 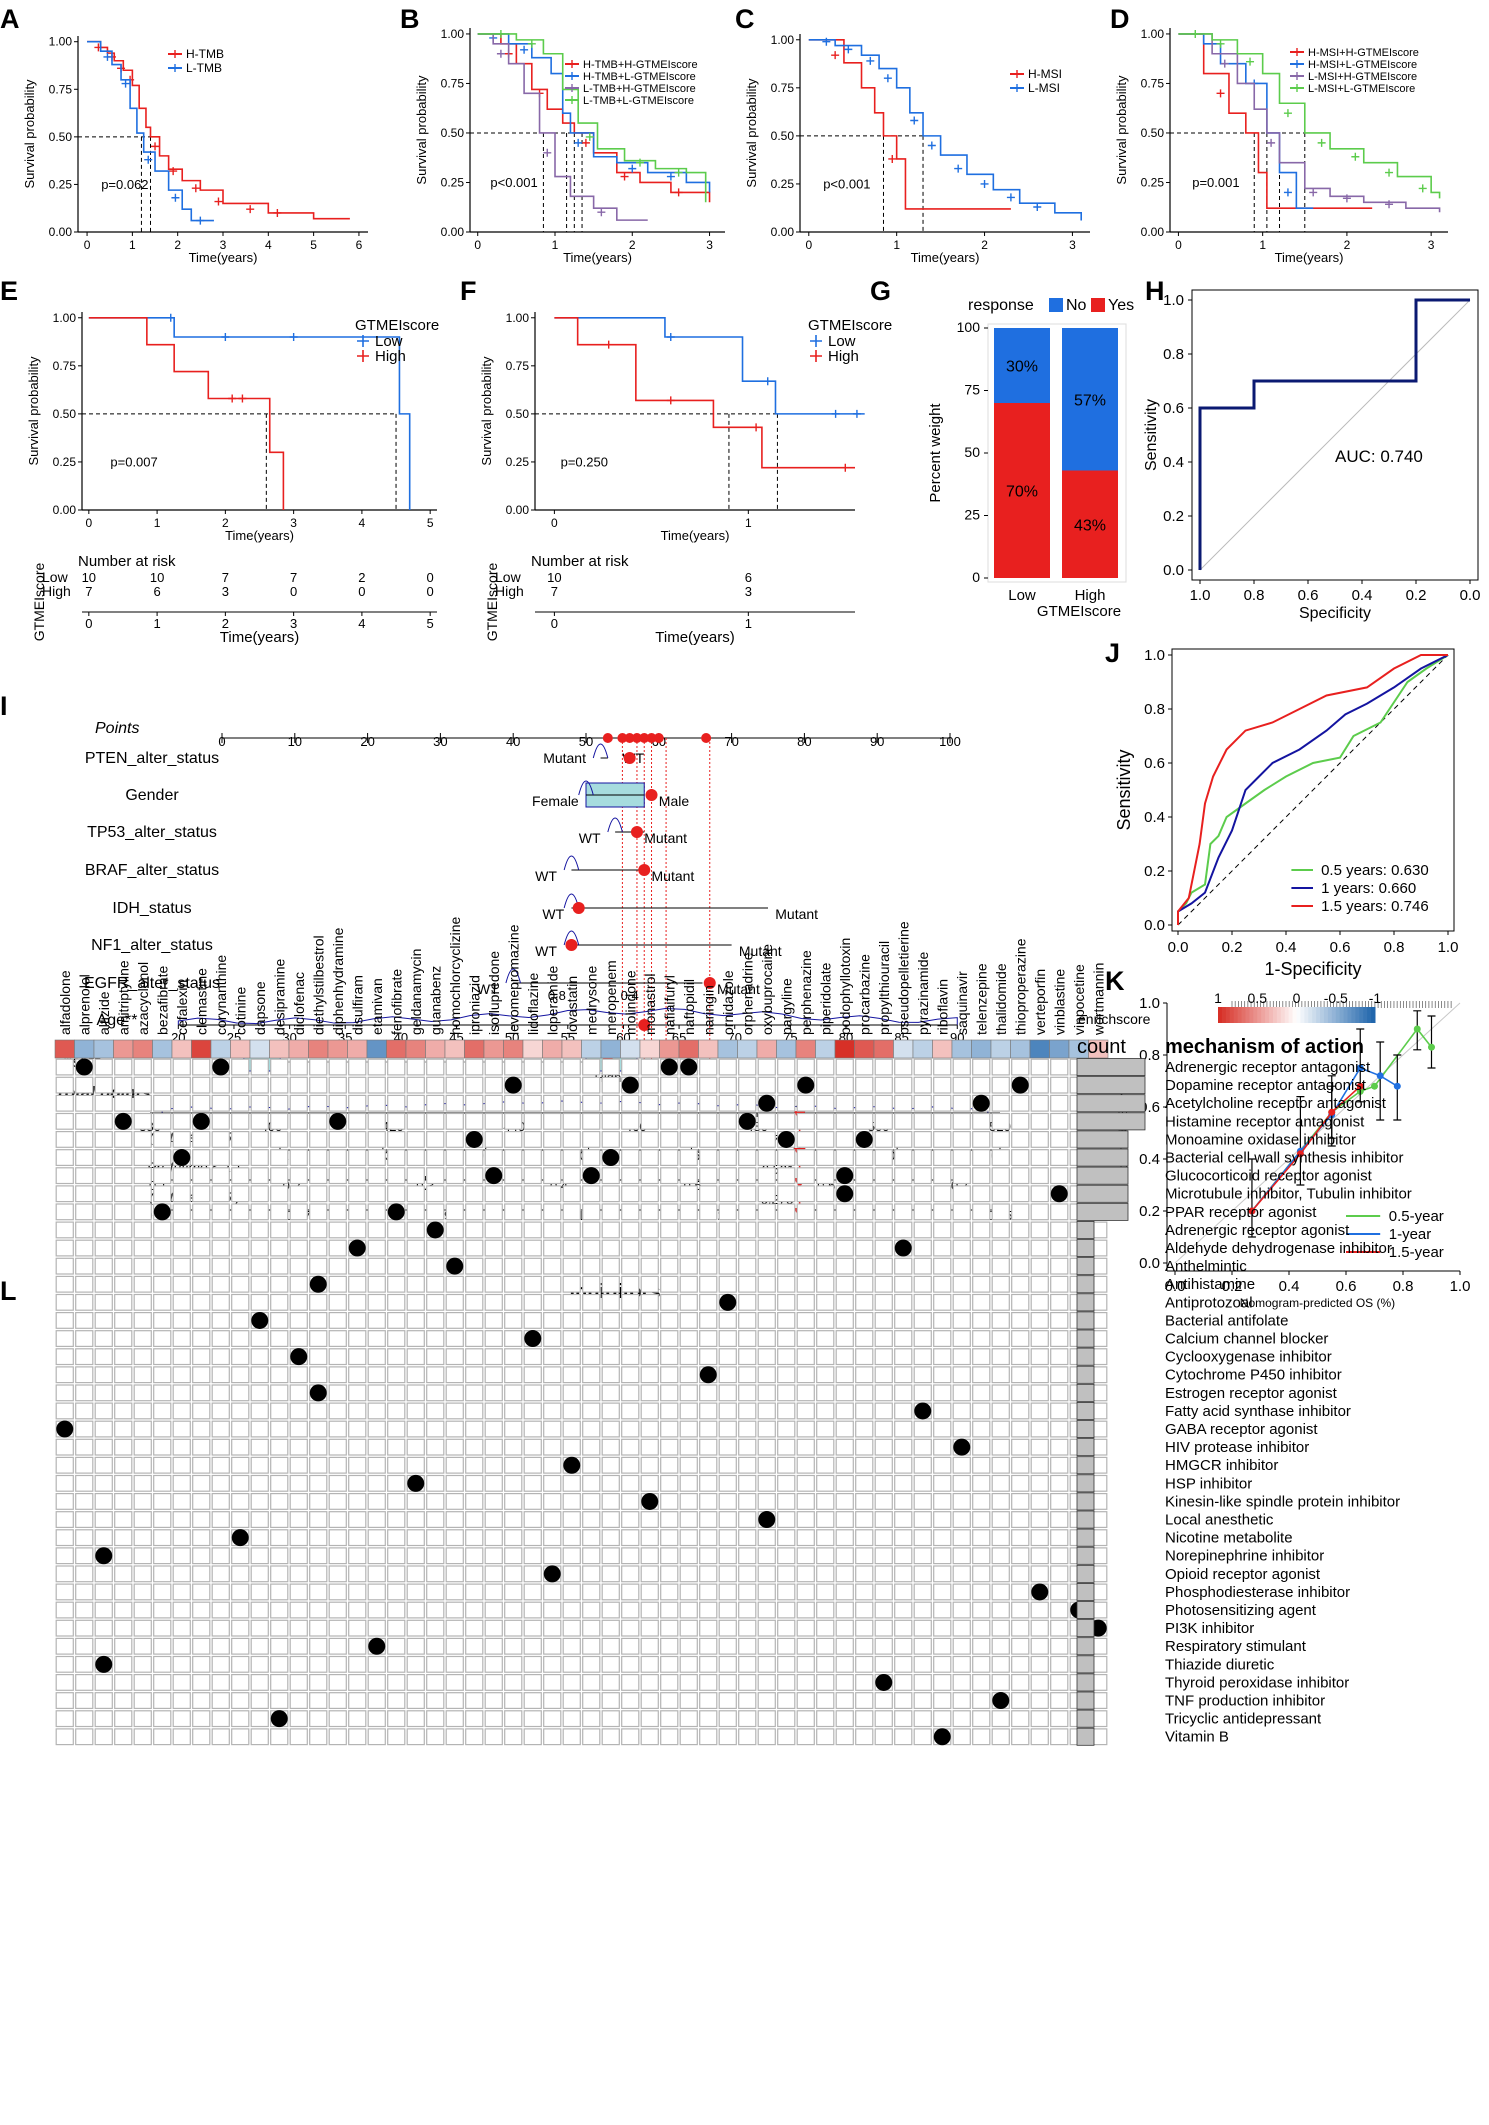 What do you see at coordinates (731, 741) in the screenshot?
I see `points-tick-label: 70` at bounding box center [731, 741].